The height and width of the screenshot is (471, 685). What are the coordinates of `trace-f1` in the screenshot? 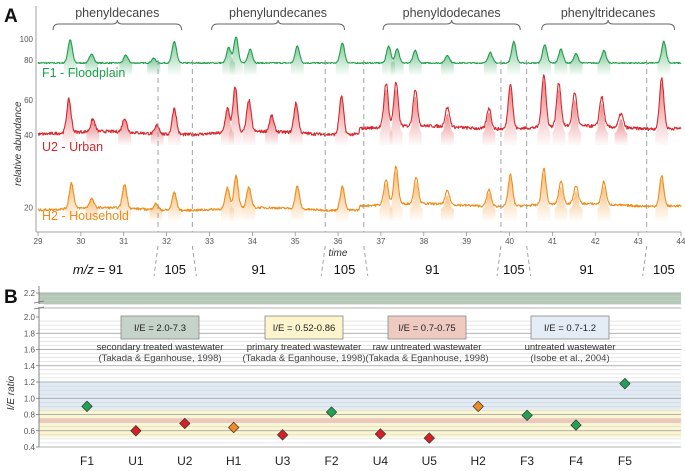 It's located at (359, 55).